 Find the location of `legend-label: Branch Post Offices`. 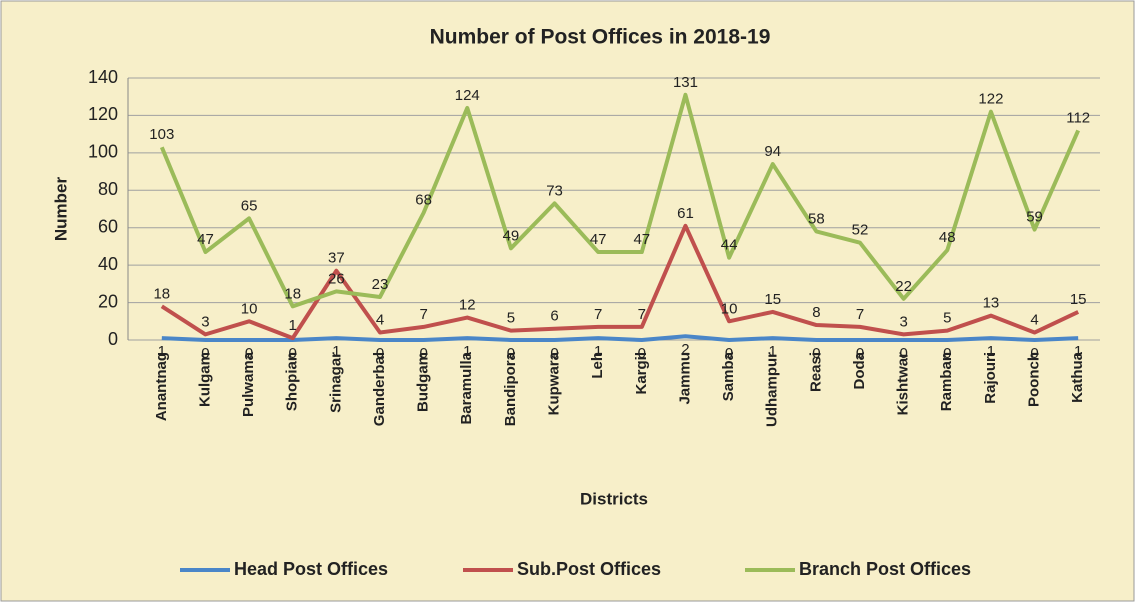

legend-label: Branch Post Offices is located at coordinates (885, 569).